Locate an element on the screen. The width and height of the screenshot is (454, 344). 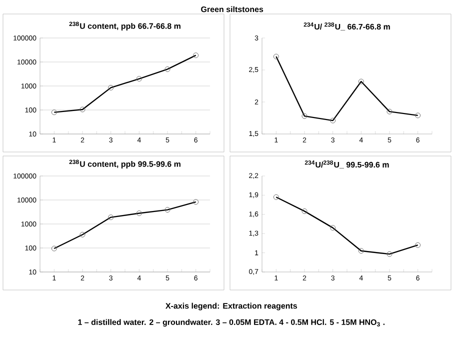
text: Green siltstones is located at coordinates (232, 9).